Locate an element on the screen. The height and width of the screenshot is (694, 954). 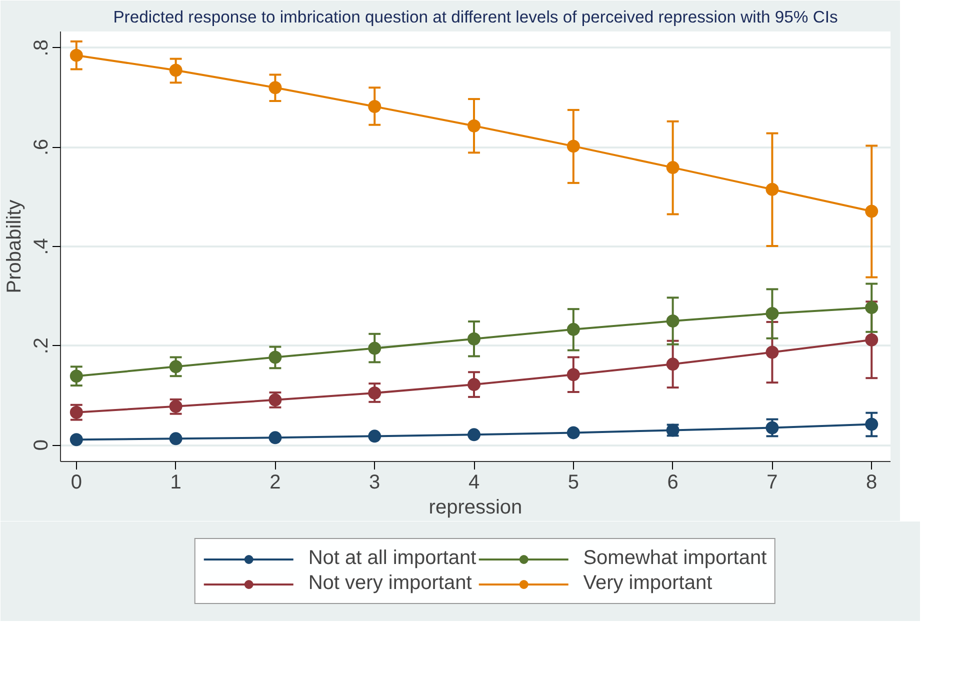
y-tick-label: .8 is located at coordinates (41, 48).